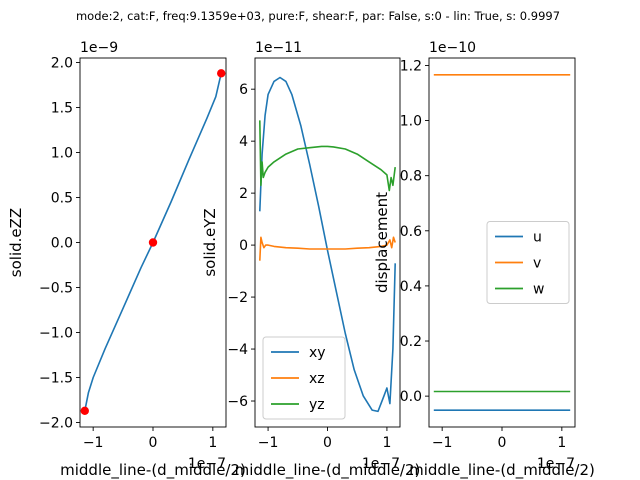 The image size is (640, 480). What do you see at coordinates (538, 290) in the screenshot?
I see `legend-entry-w: w` at bounding box center [538, 290].